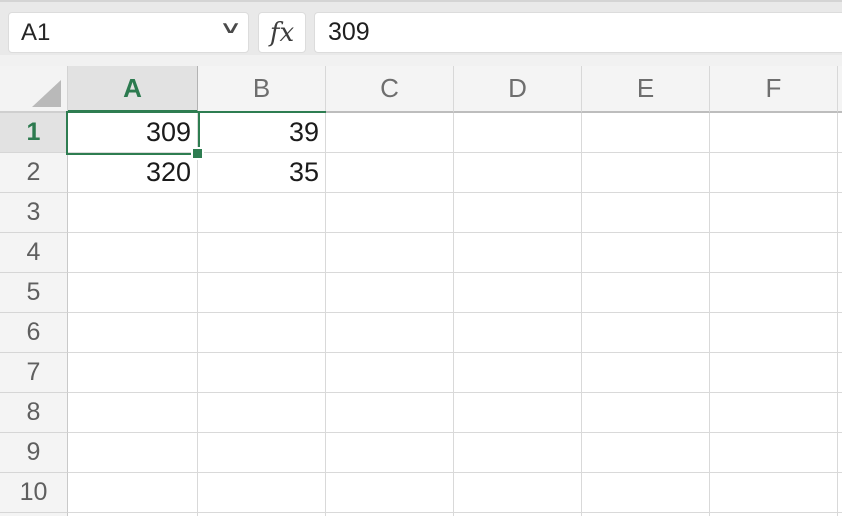  I want to click on row-header-6: 6, so click(34, 333).